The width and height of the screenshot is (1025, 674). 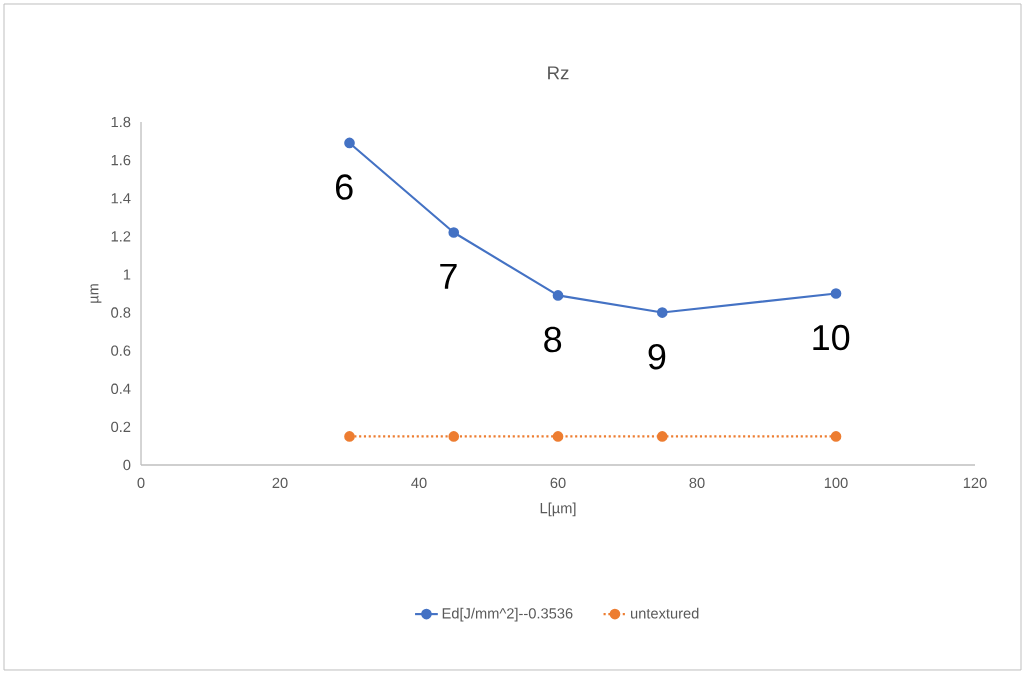 I want to click on annotation: 8, so click(x=553, y=339).